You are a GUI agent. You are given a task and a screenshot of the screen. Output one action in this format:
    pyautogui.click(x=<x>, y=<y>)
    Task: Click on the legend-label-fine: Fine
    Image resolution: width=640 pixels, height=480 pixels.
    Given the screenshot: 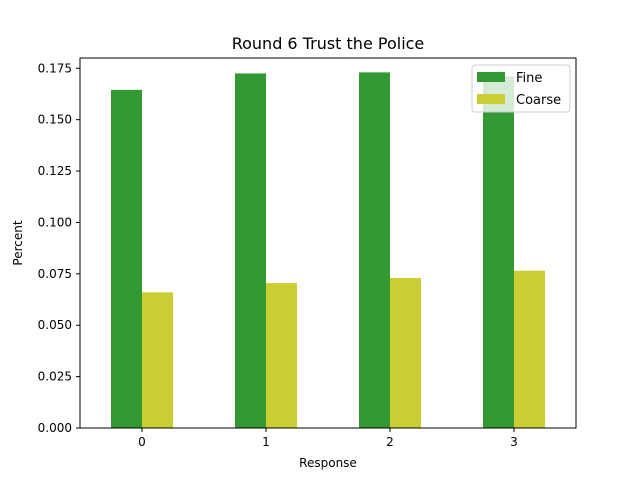 What is the action you would take?
    pyautogui.click(x=529, y=78)
    